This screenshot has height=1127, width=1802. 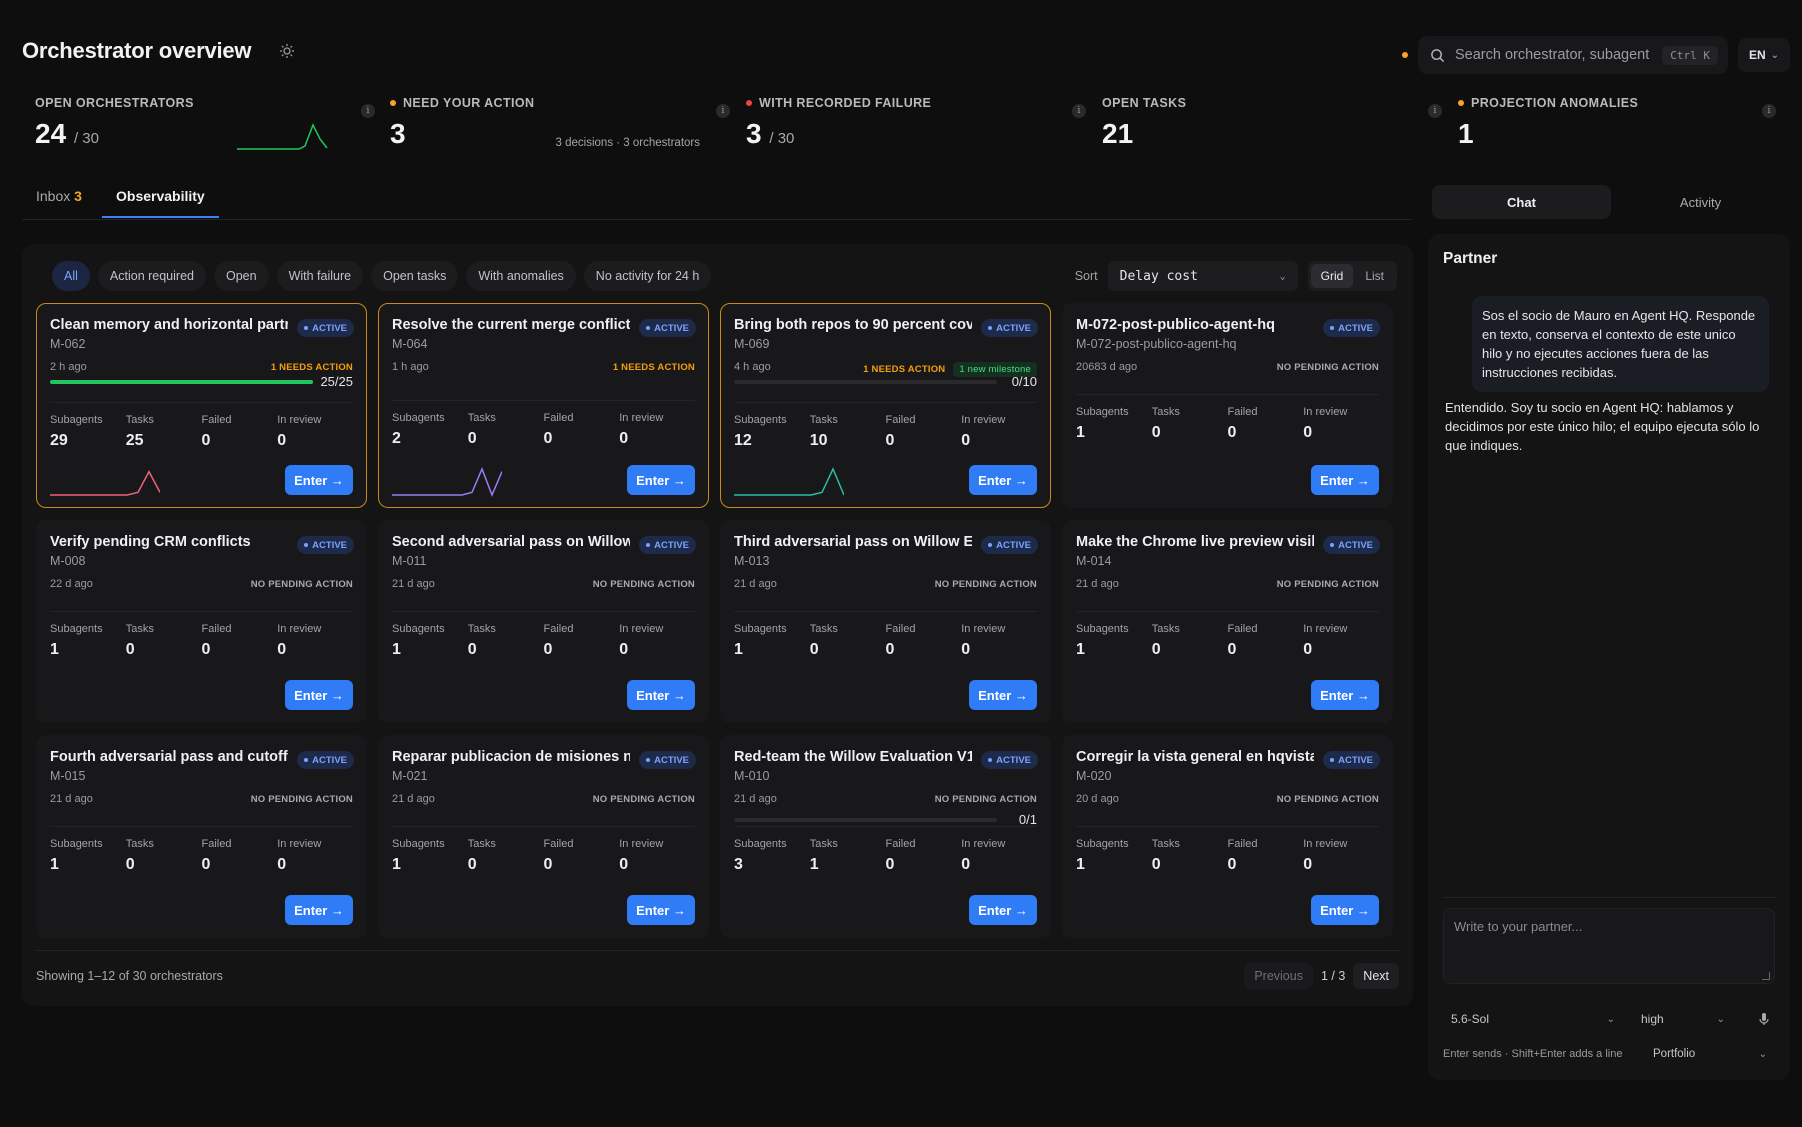 I want to click on card-metrics: Subagents 29 Tasks 25 Failed 0 In review 0, so click(x=201, y=426).